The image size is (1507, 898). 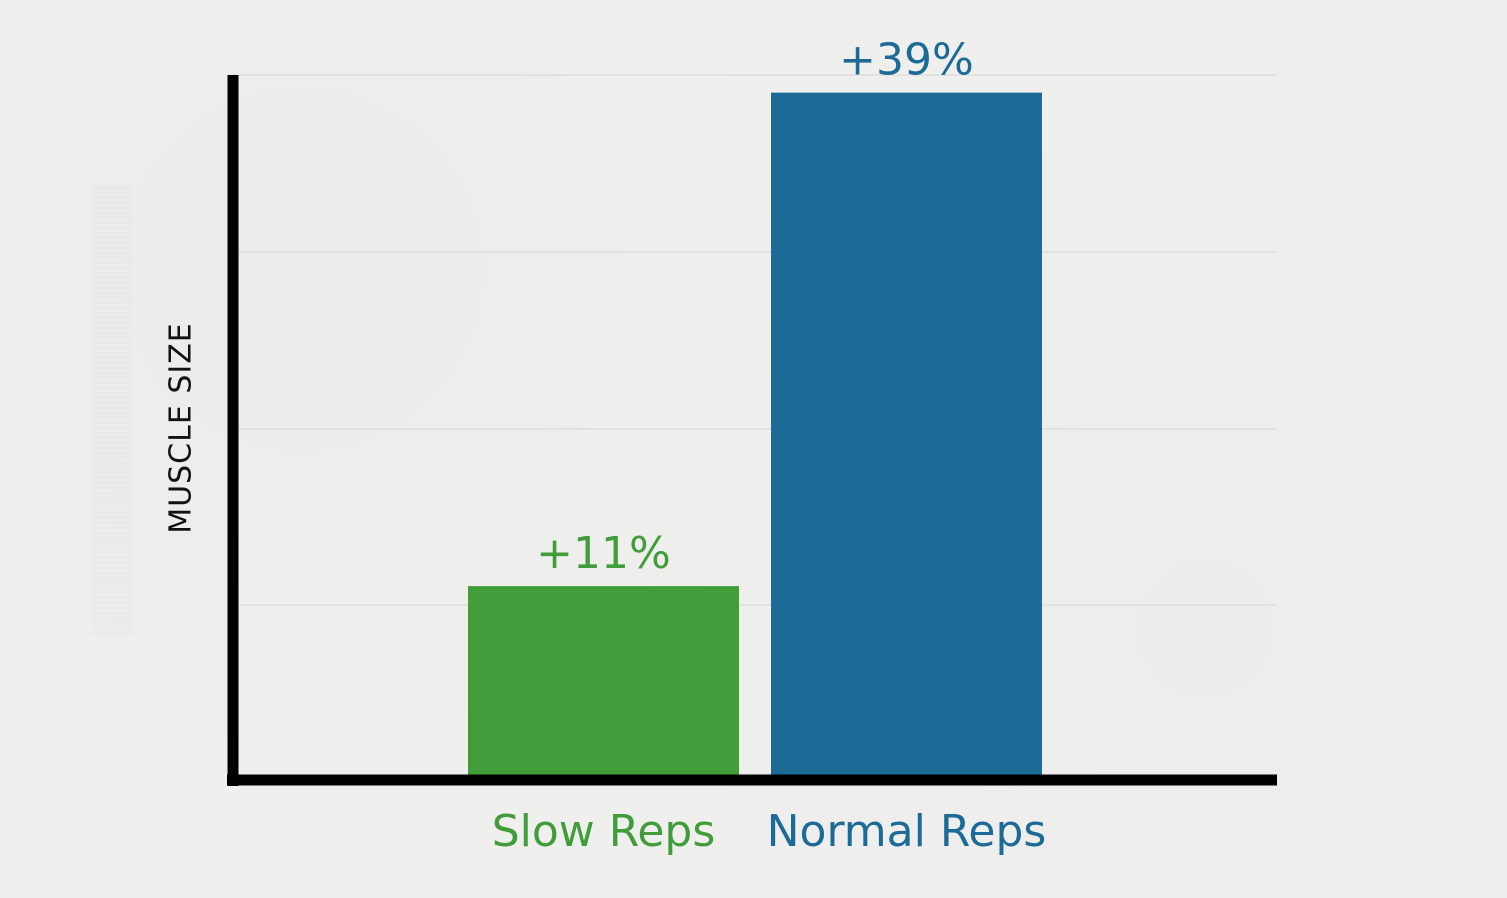 What do you see at coordinates (603, 681) in the screenshot?
I see `bar-slow-reps` at bounding box center [603, 681].